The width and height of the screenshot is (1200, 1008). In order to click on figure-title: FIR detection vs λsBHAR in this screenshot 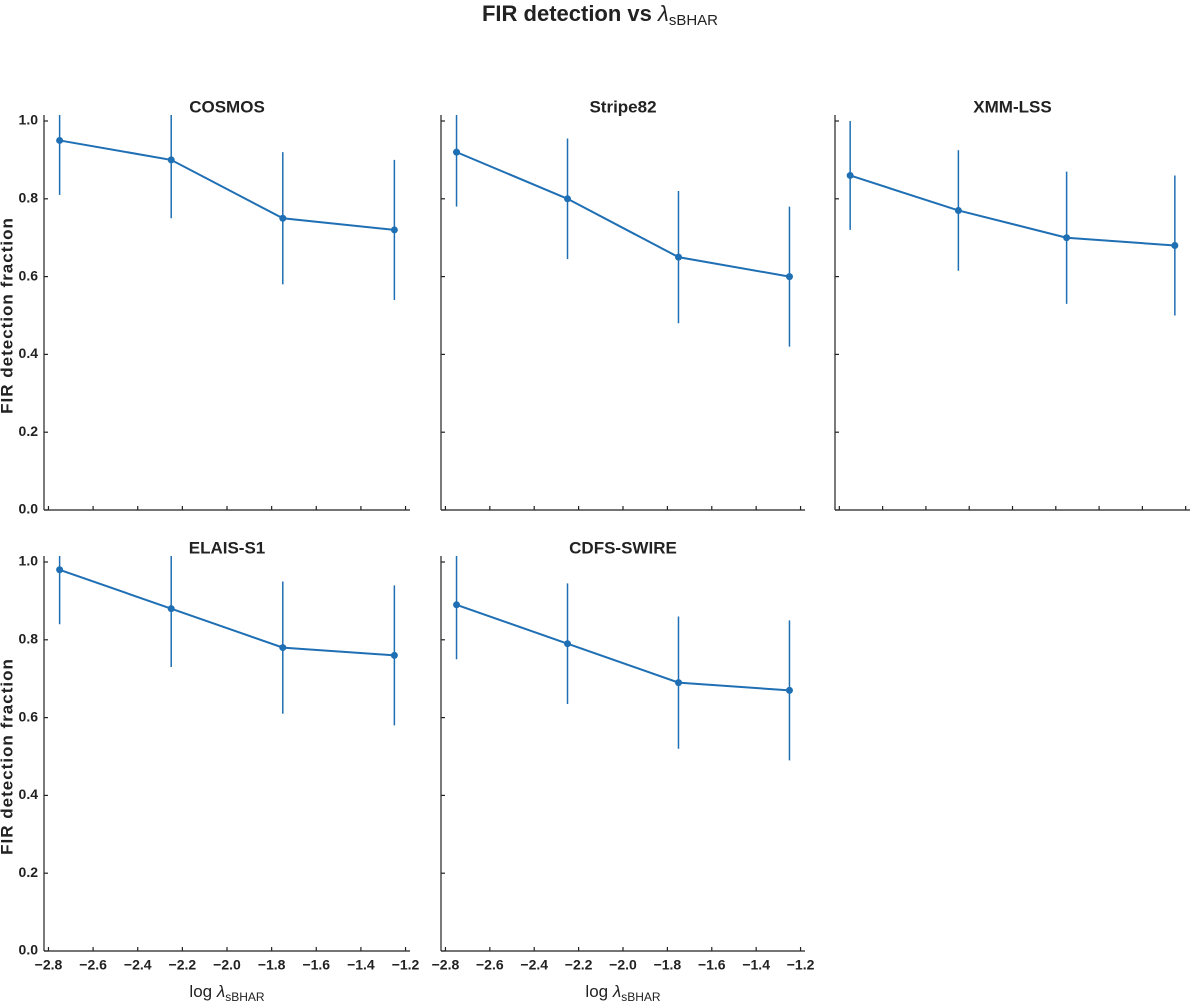, I will do `click(600, 15)`.